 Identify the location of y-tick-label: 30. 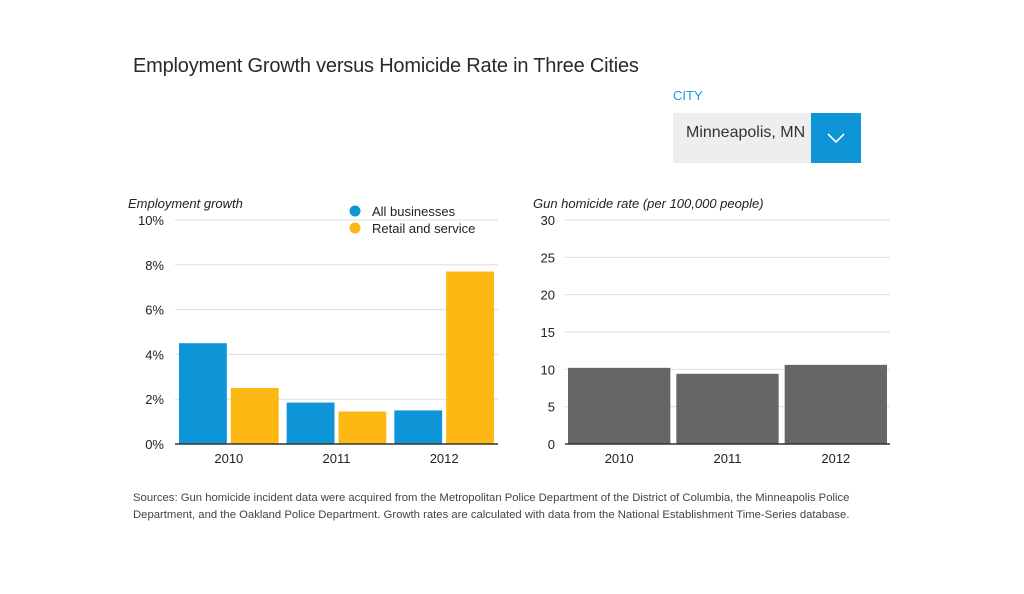
(548, 220).